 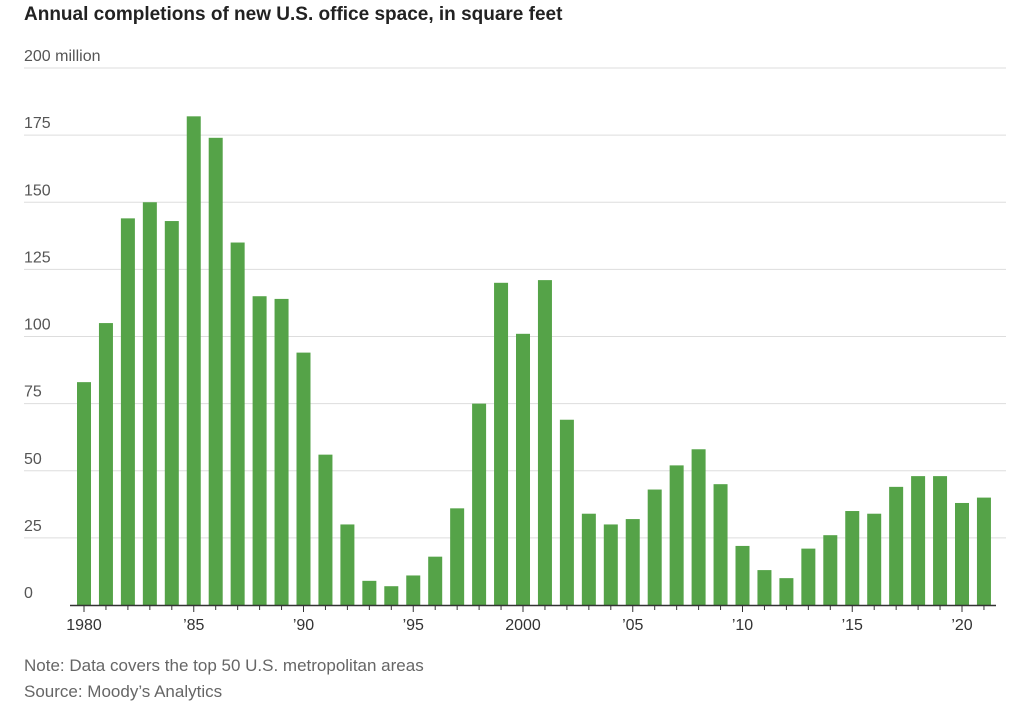 What do you see at coordinates (742, 625) in the screenshot?
I see `x-tick-label: ’10` at bounding box center [742, 625].